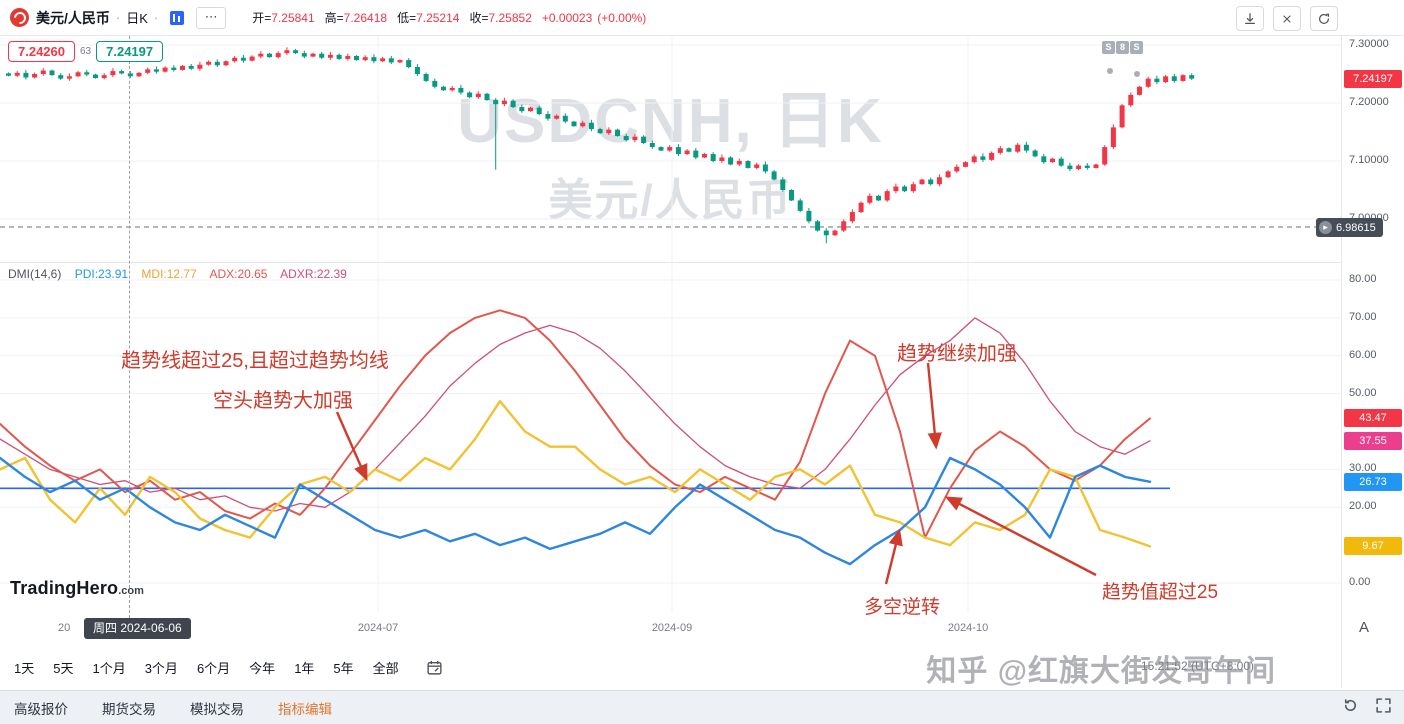 The width and height of the screenshot is (1404, 724). Describe the element at coordinates (479, 18) in the screenshot. I see `close-label: 收=` at that location.